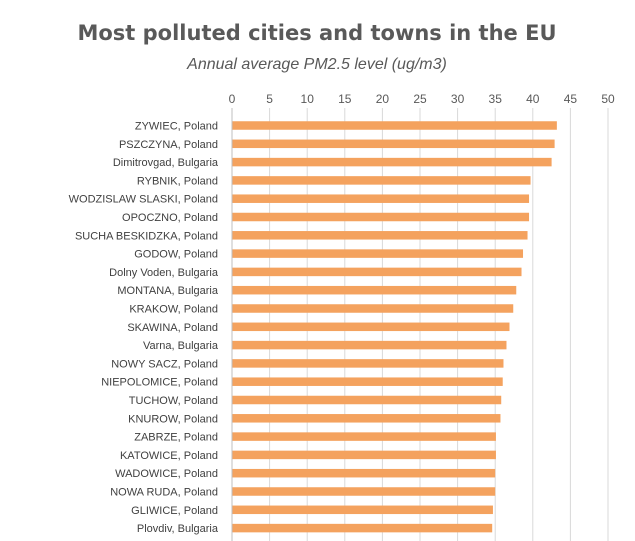 Image resolution: width=635 pixels, height=541 pixels. What do you see at coordinates (181, 346) in the screenshot?
I see `category-label: Varna, Bulgaria` at bounding box center [181, 346].